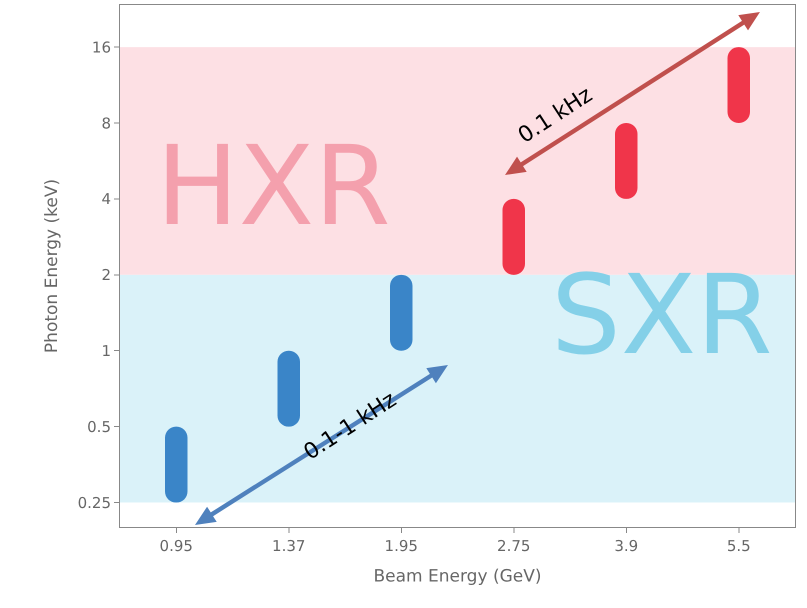 The height and width of the screenshot is (608, 807). Describe the element at coordinates (273, 186) in the screenshot. I see `band-label: HXR` at that location.